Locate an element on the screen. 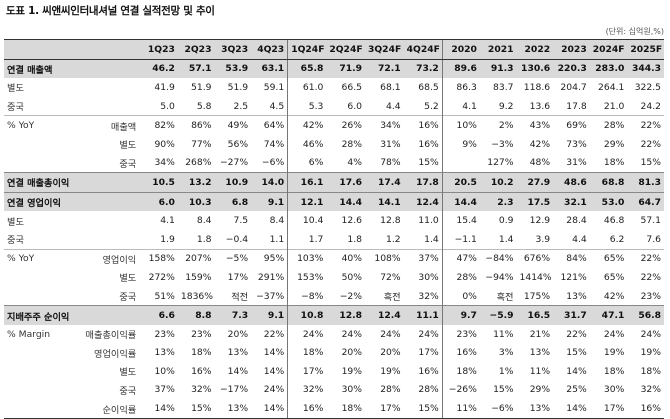 This screenshot has width=670, height=419. table-cell is located at coordinates (460, 163).